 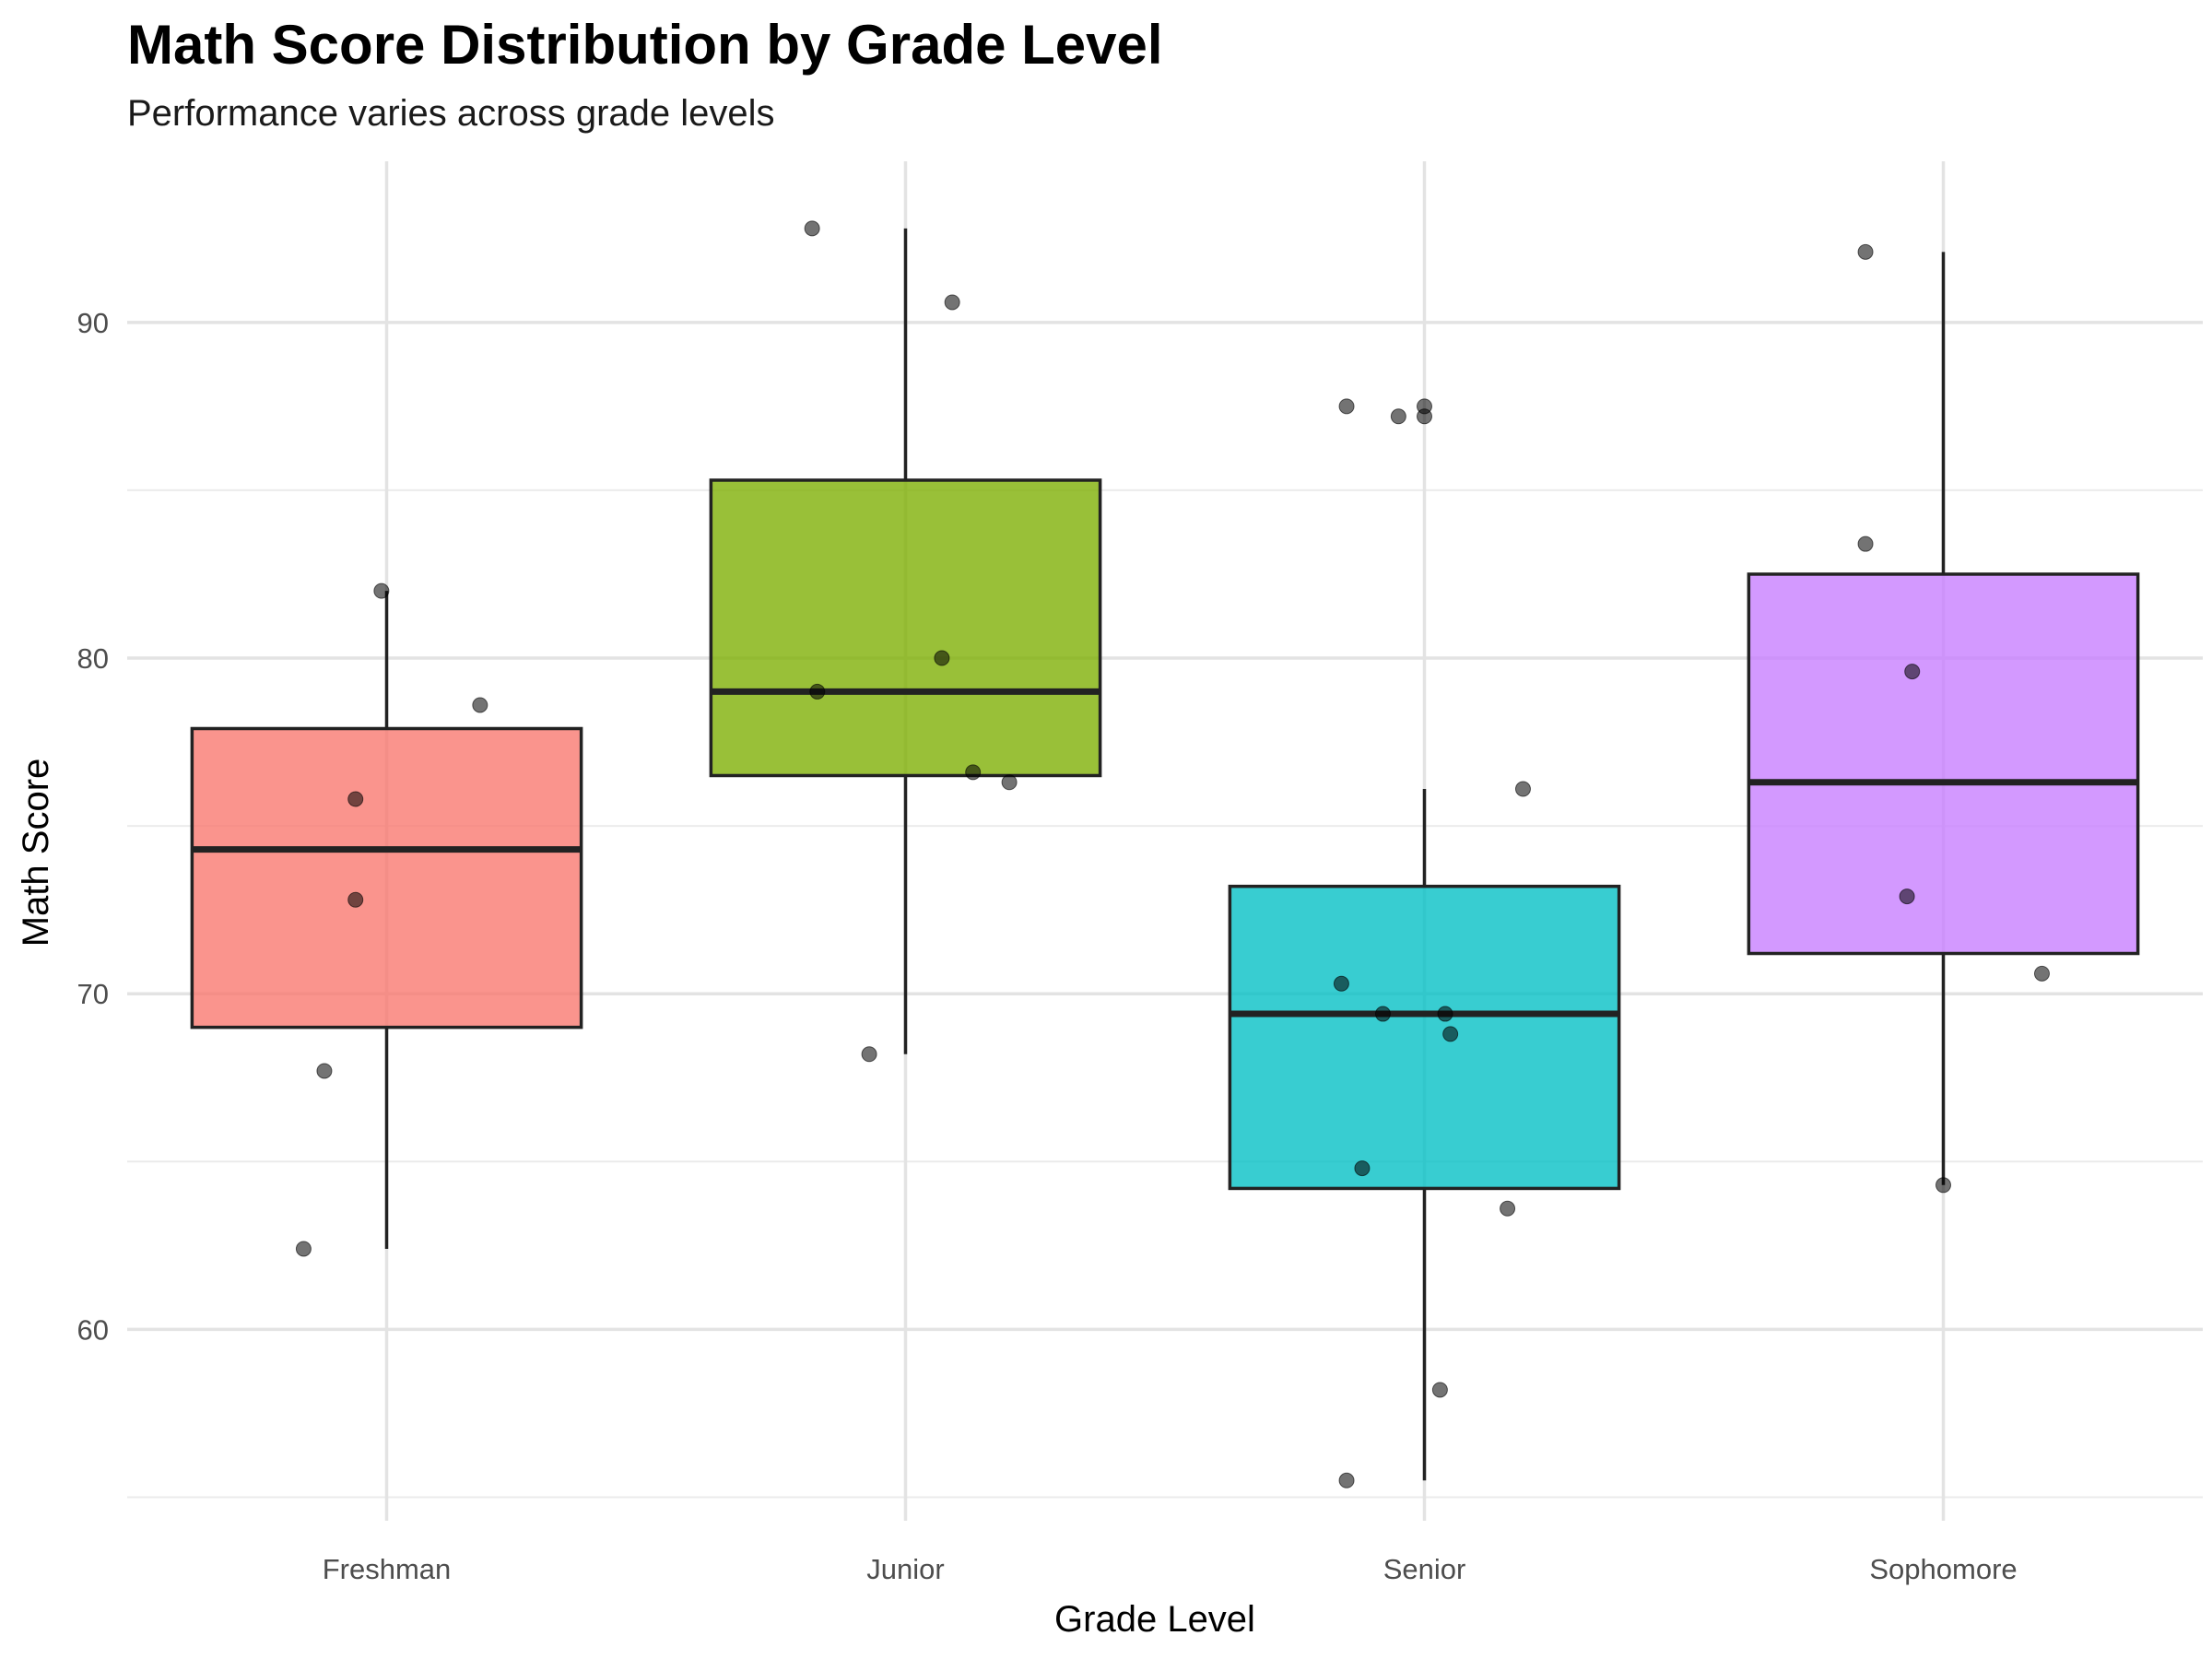 I want to click on x-tick-label: Sophomore, so click(x=1943, y=1569).